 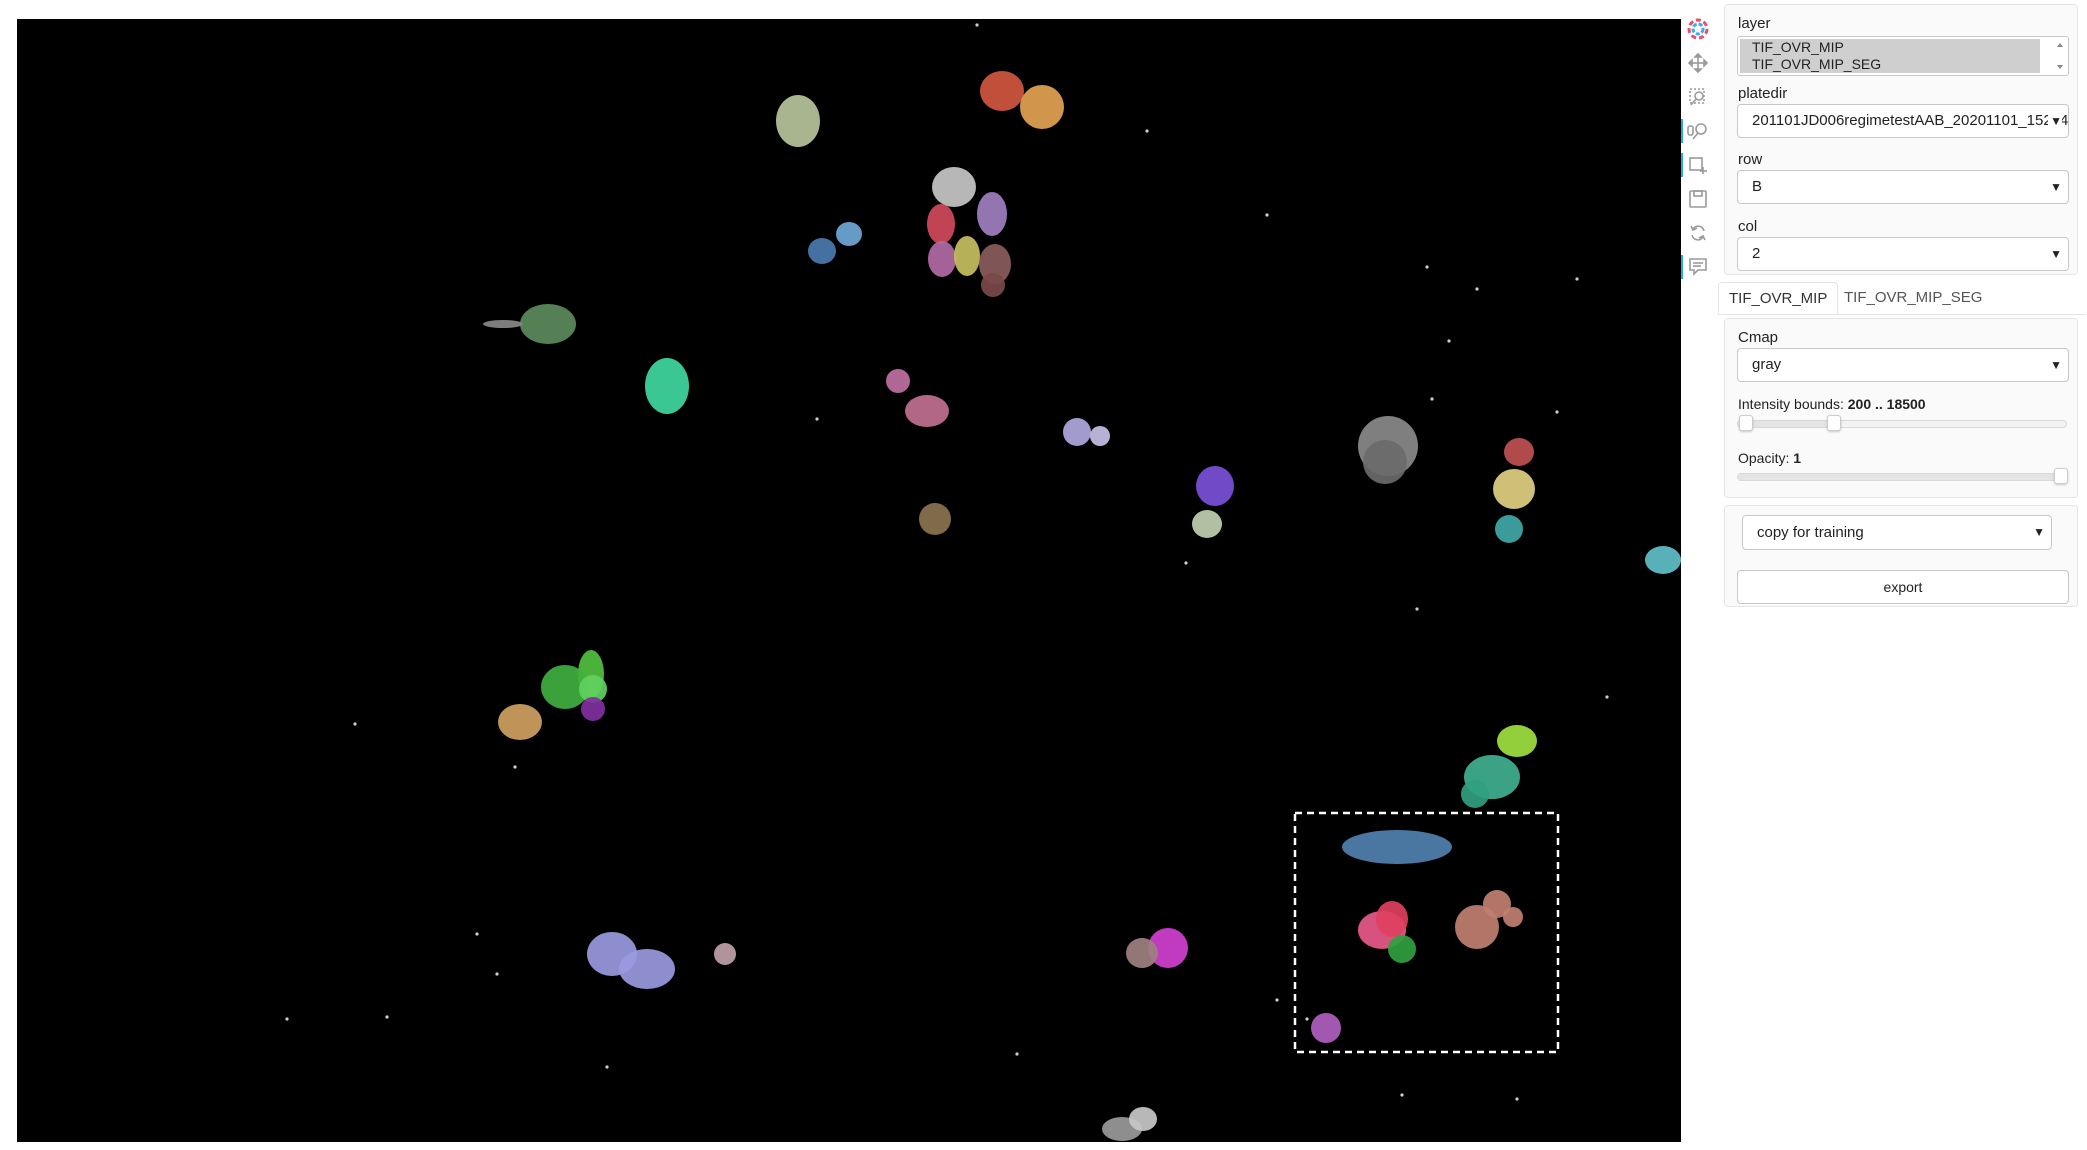 What do you see at coordinates (1903, 587) in the screenshot?
I see `export-button: export` at bounding box center [1903, 587].